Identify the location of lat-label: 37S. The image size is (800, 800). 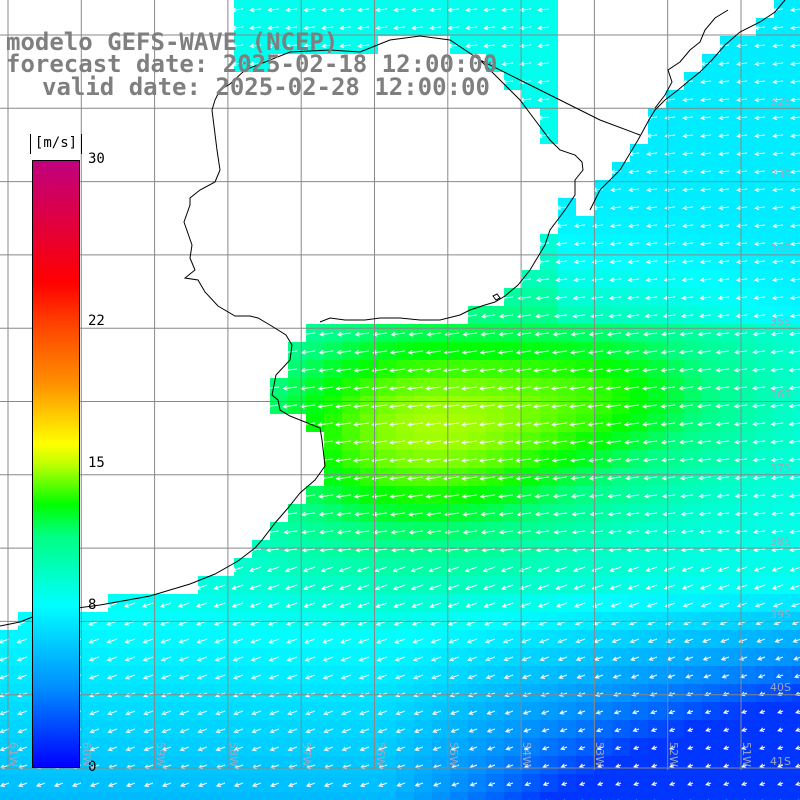
(780, 468).